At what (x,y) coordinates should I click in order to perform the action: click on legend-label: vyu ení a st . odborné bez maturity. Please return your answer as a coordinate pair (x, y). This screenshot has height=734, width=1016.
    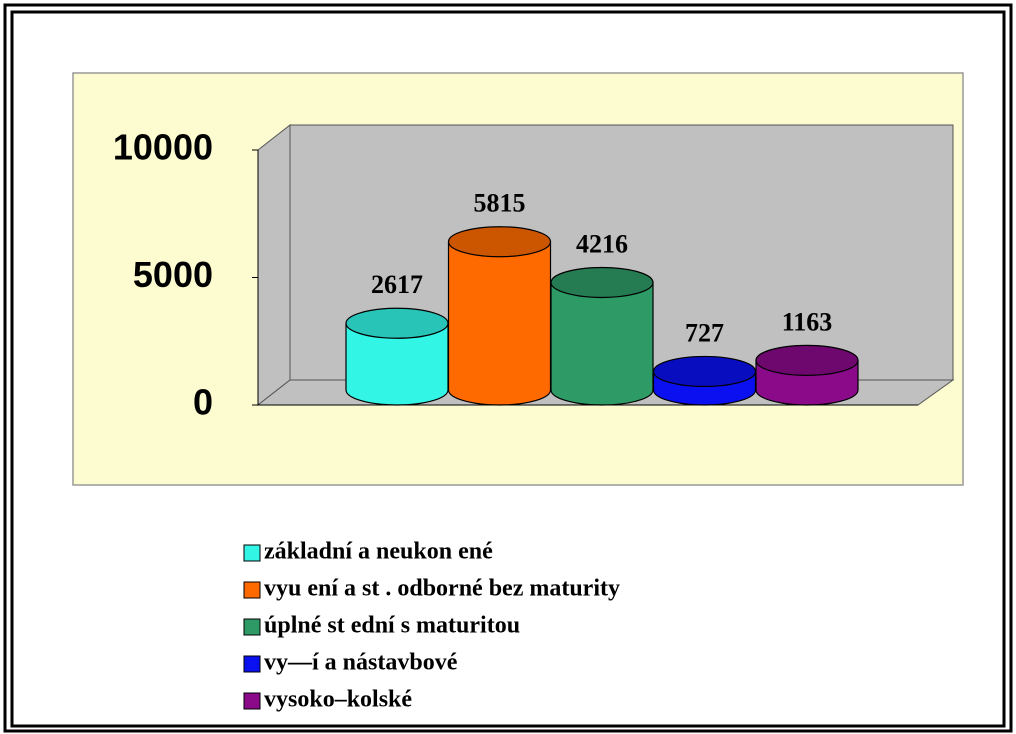
    Looking at the image, I should click on (442, 589).